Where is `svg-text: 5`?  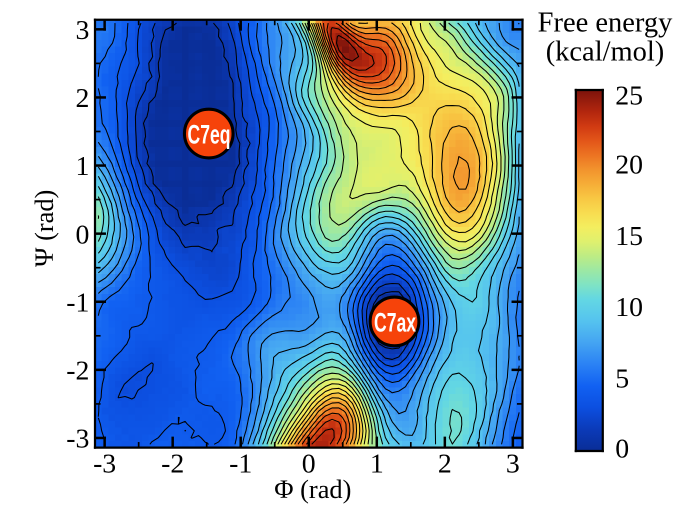
svg-text: 5 is located at coordinates (622, 379).